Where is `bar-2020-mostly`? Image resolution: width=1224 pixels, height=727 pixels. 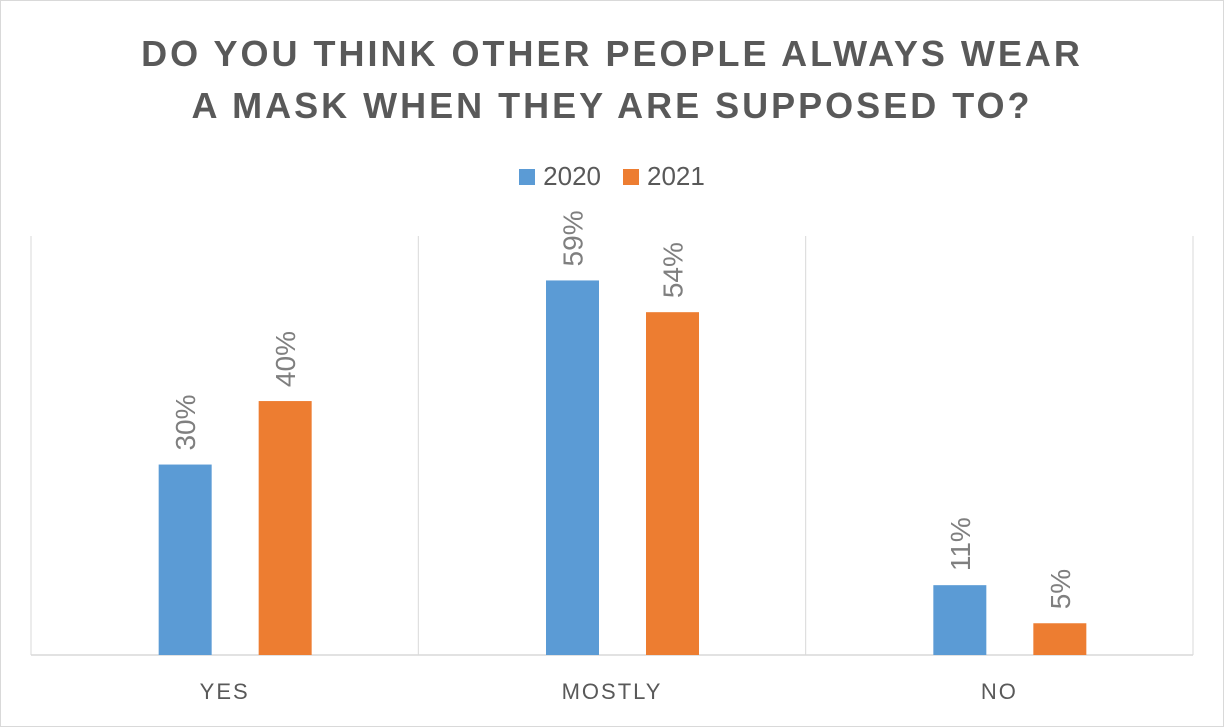 bar-2020-mostly is located at coordinates (572, 467).